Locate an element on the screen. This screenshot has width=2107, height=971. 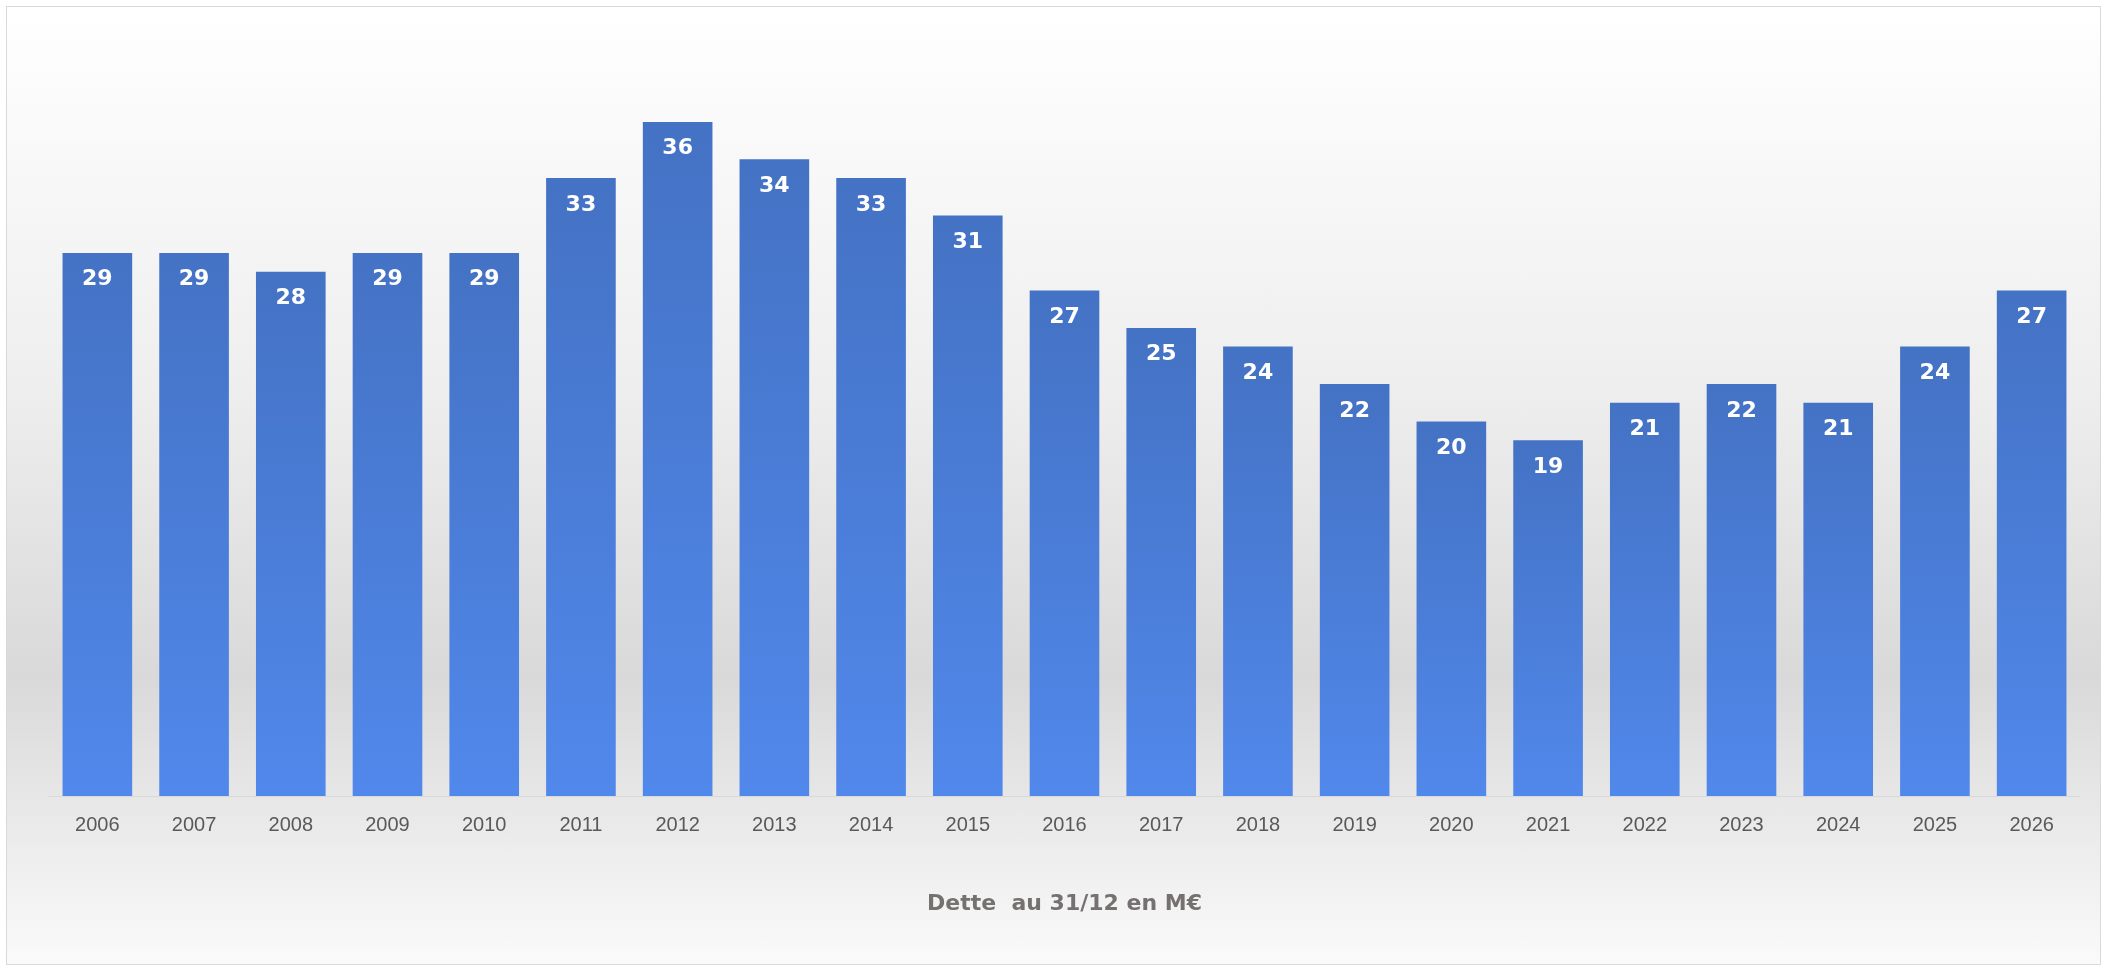
data-label: 34 is located at coordinates (774, 184).